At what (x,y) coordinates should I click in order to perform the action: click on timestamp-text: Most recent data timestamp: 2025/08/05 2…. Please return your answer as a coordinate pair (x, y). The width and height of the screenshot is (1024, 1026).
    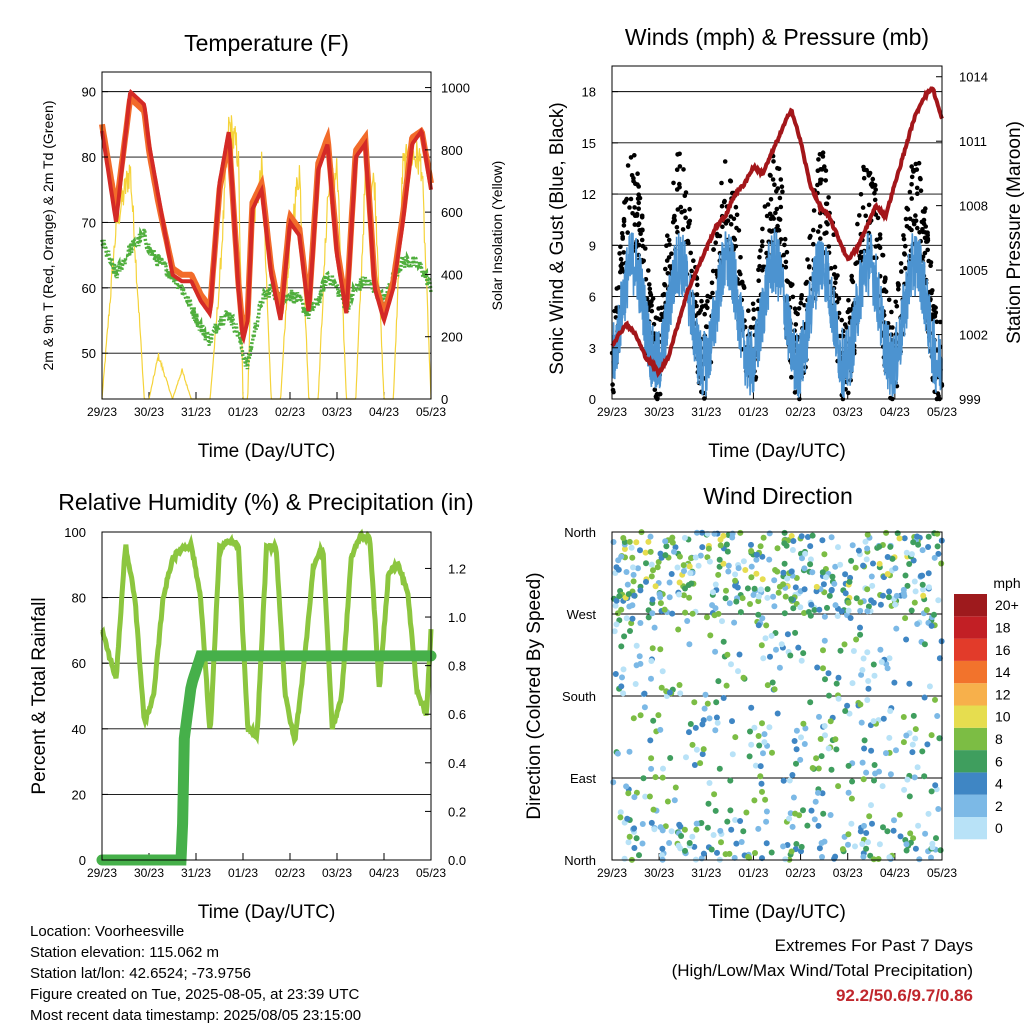
    Looking at the image, I should click on (196, 1015).